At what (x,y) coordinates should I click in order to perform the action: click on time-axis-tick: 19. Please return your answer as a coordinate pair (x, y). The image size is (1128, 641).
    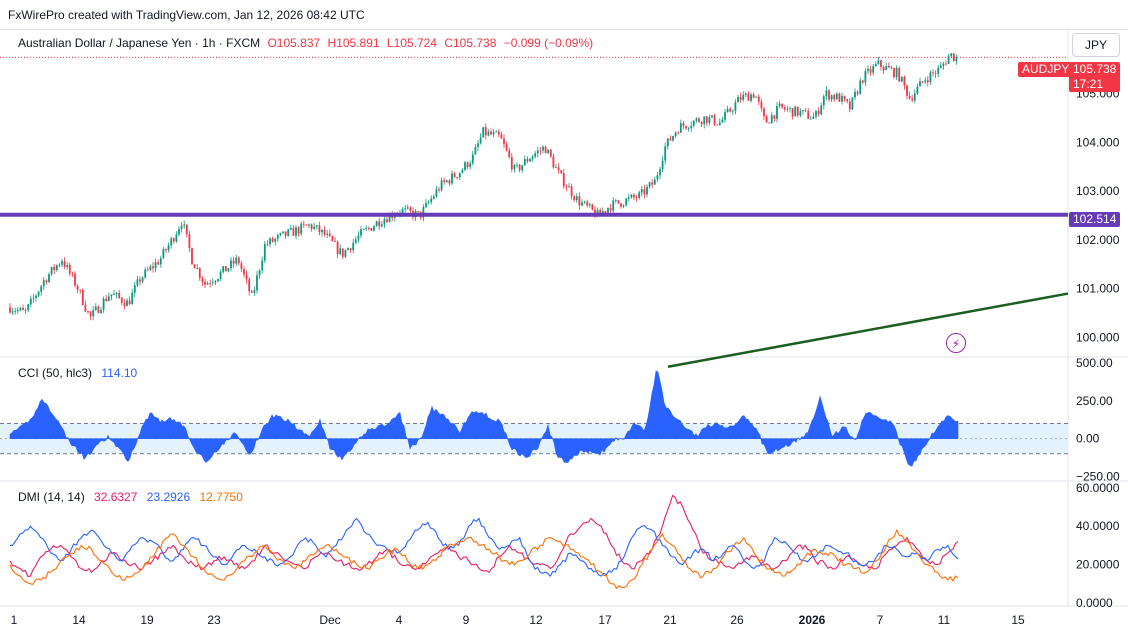
    Looking at the image, I should click on (147, 620).